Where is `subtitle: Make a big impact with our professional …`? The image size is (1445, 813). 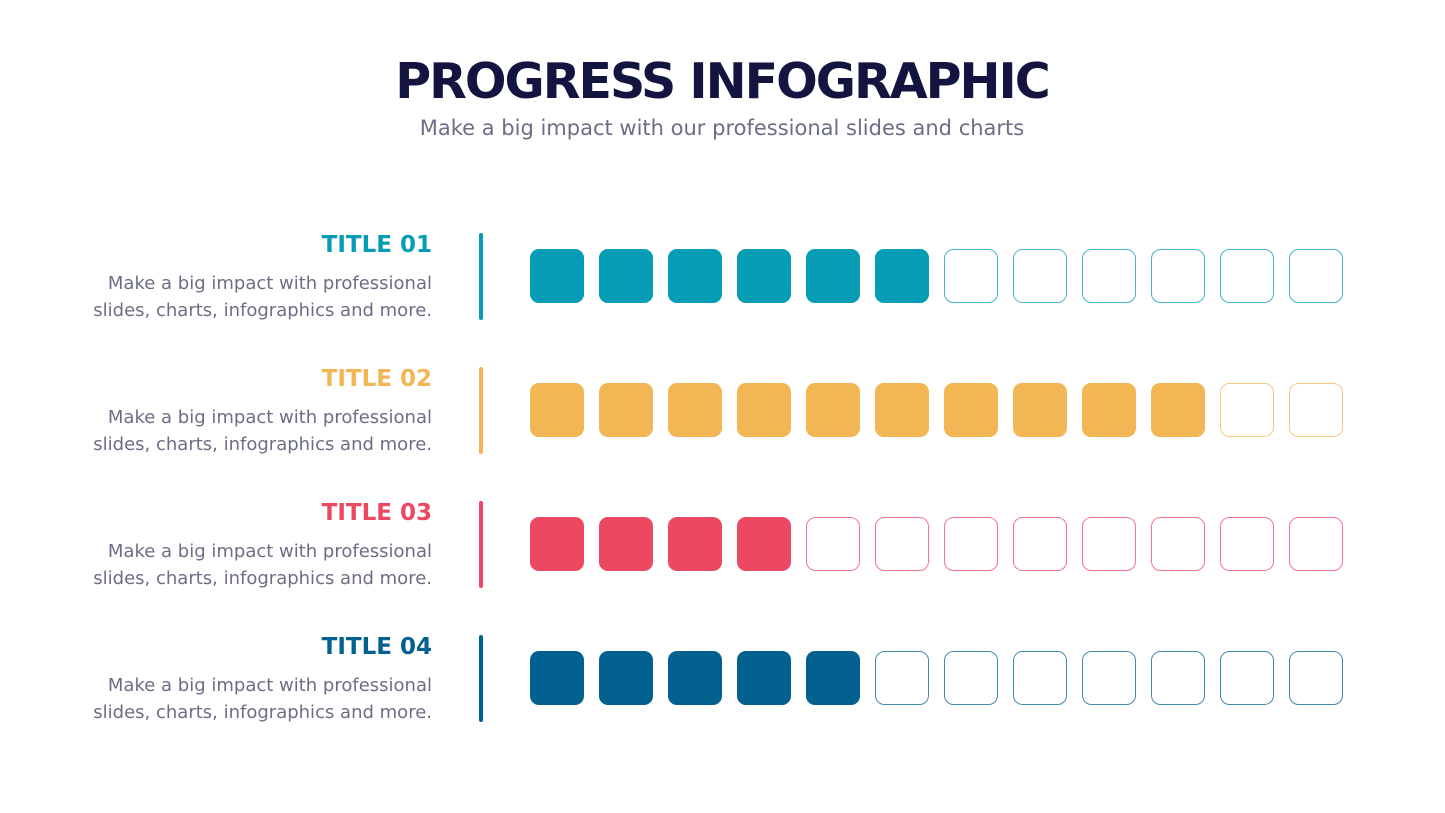 subtitle: Make a big impact with our professional … is located at coordinates (722, 128).